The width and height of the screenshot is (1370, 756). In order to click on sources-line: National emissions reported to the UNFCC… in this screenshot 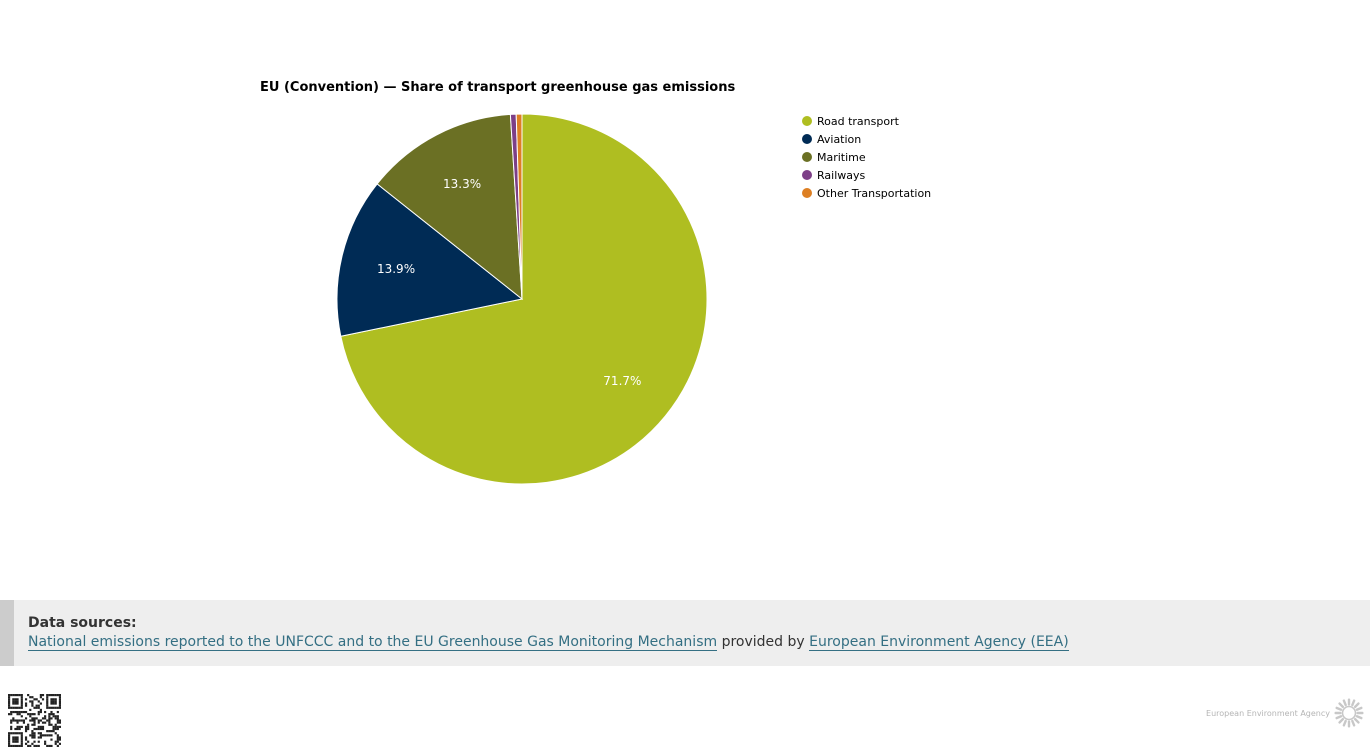, I will do `click(548, 642)`.